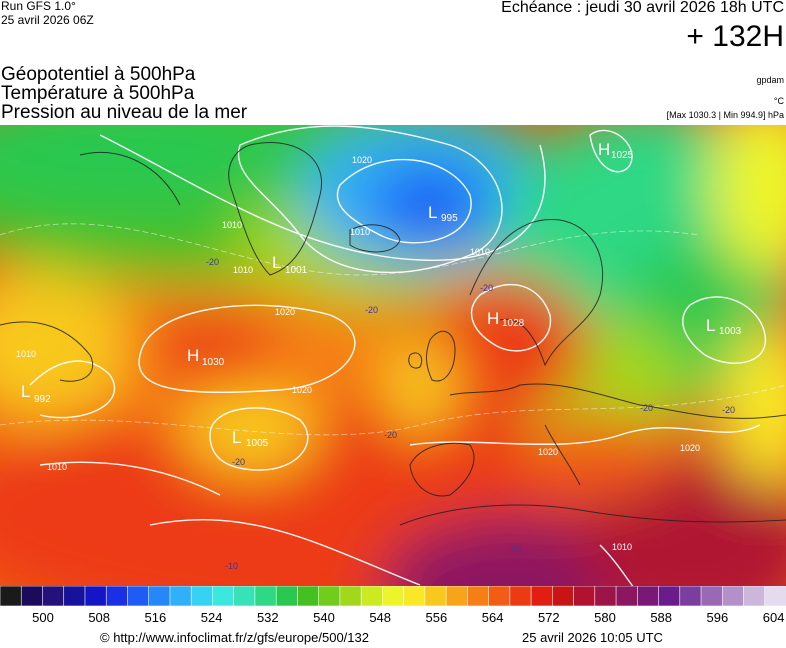 Image resolution: width=786 pixels, height=648 pixels. Describe the element at coordinates (47, 20) in the screenshot. I see `run-date: 25 avril 2026 06Z` at that location.